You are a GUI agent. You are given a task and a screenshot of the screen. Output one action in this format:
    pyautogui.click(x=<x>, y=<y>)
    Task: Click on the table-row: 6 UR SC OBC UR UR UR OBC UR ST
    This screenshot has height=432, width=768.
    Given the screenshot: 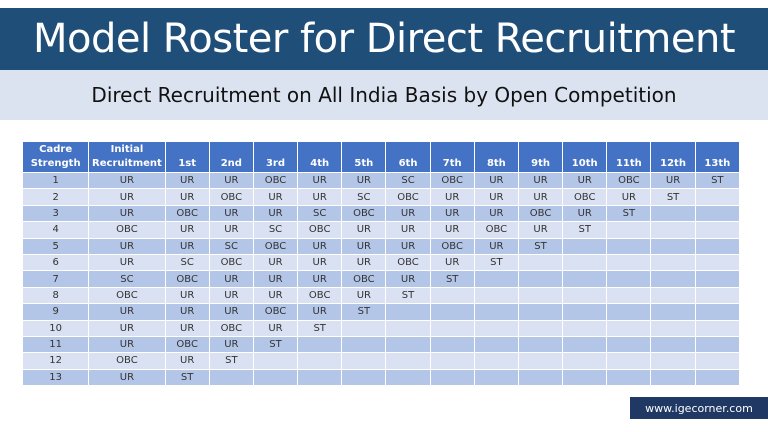 What is the action you would take?
    pyautogui.click(x=381, y=262)
    